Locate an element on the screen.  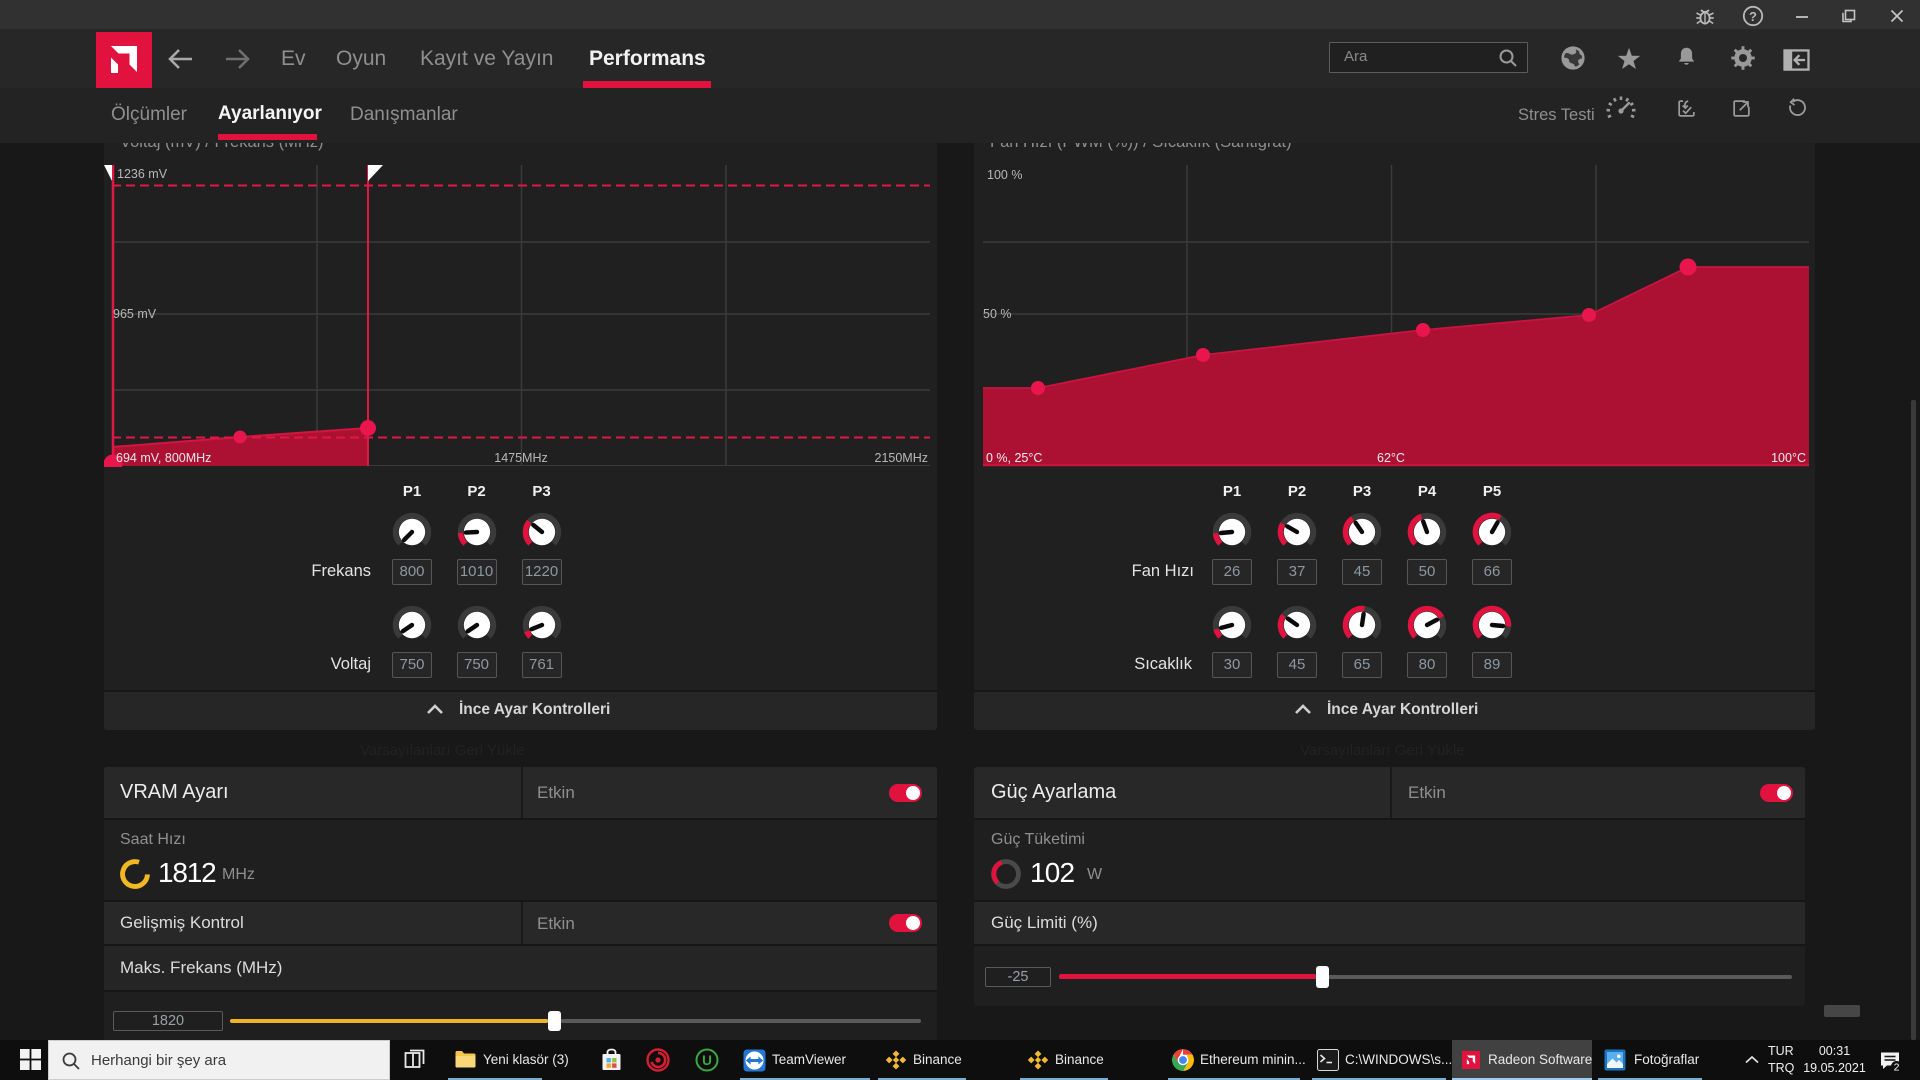
svg-text: 1236 mV is located at coordinates (142, 174).